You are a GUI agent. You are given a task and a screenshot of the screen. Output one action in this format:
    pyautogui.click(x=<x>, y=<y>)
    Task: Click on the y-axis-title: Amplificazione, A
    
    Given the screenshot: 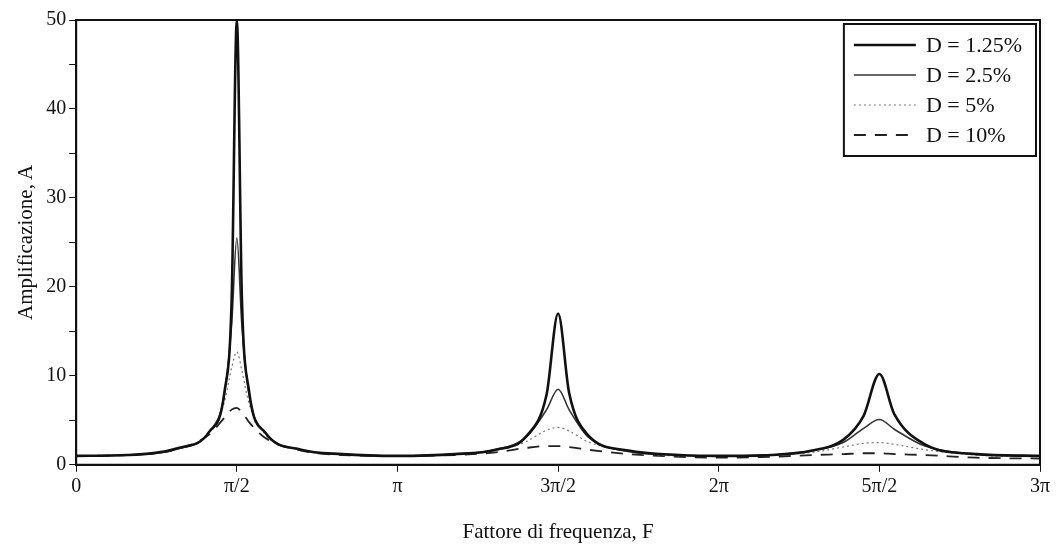 What is the action you would take?
    pyautogui.click(x=25, y=242)
    